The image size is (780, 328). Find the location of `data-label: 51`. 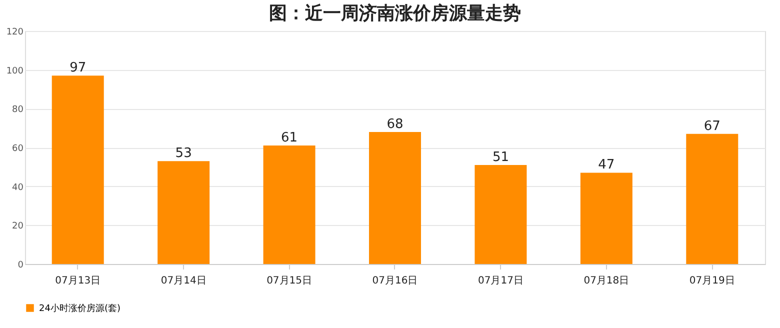

data-label: 51 is located at coordinates (500, 157).